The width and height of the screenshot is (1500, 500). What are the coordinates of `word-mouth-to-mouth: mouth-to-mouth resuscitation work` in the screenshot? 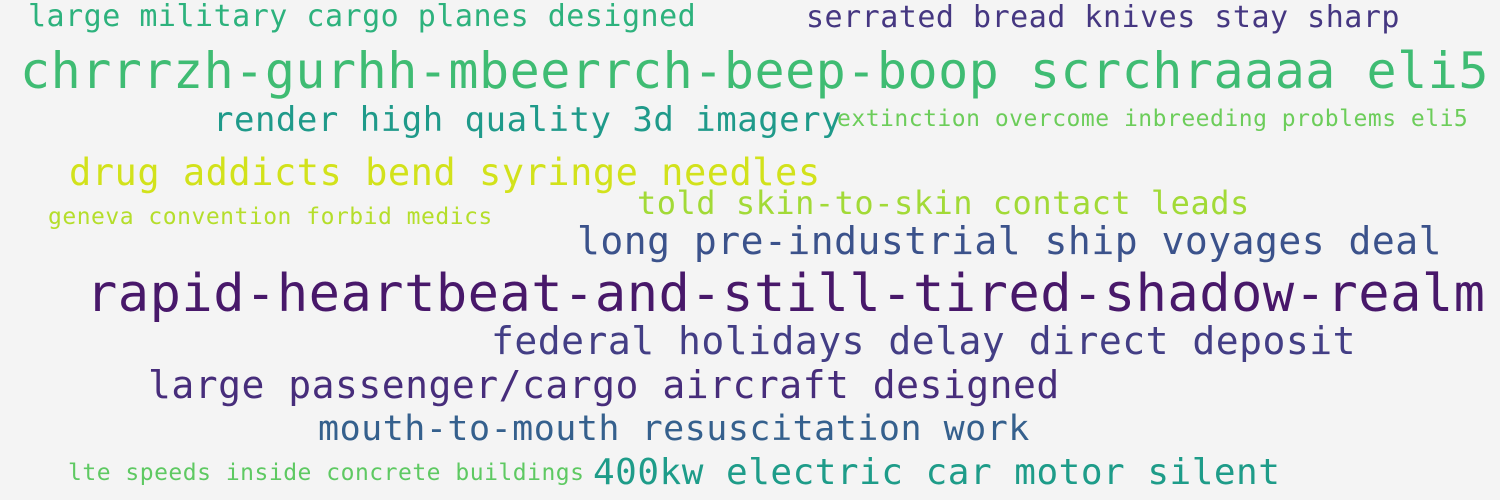 It's located at (674, 429).